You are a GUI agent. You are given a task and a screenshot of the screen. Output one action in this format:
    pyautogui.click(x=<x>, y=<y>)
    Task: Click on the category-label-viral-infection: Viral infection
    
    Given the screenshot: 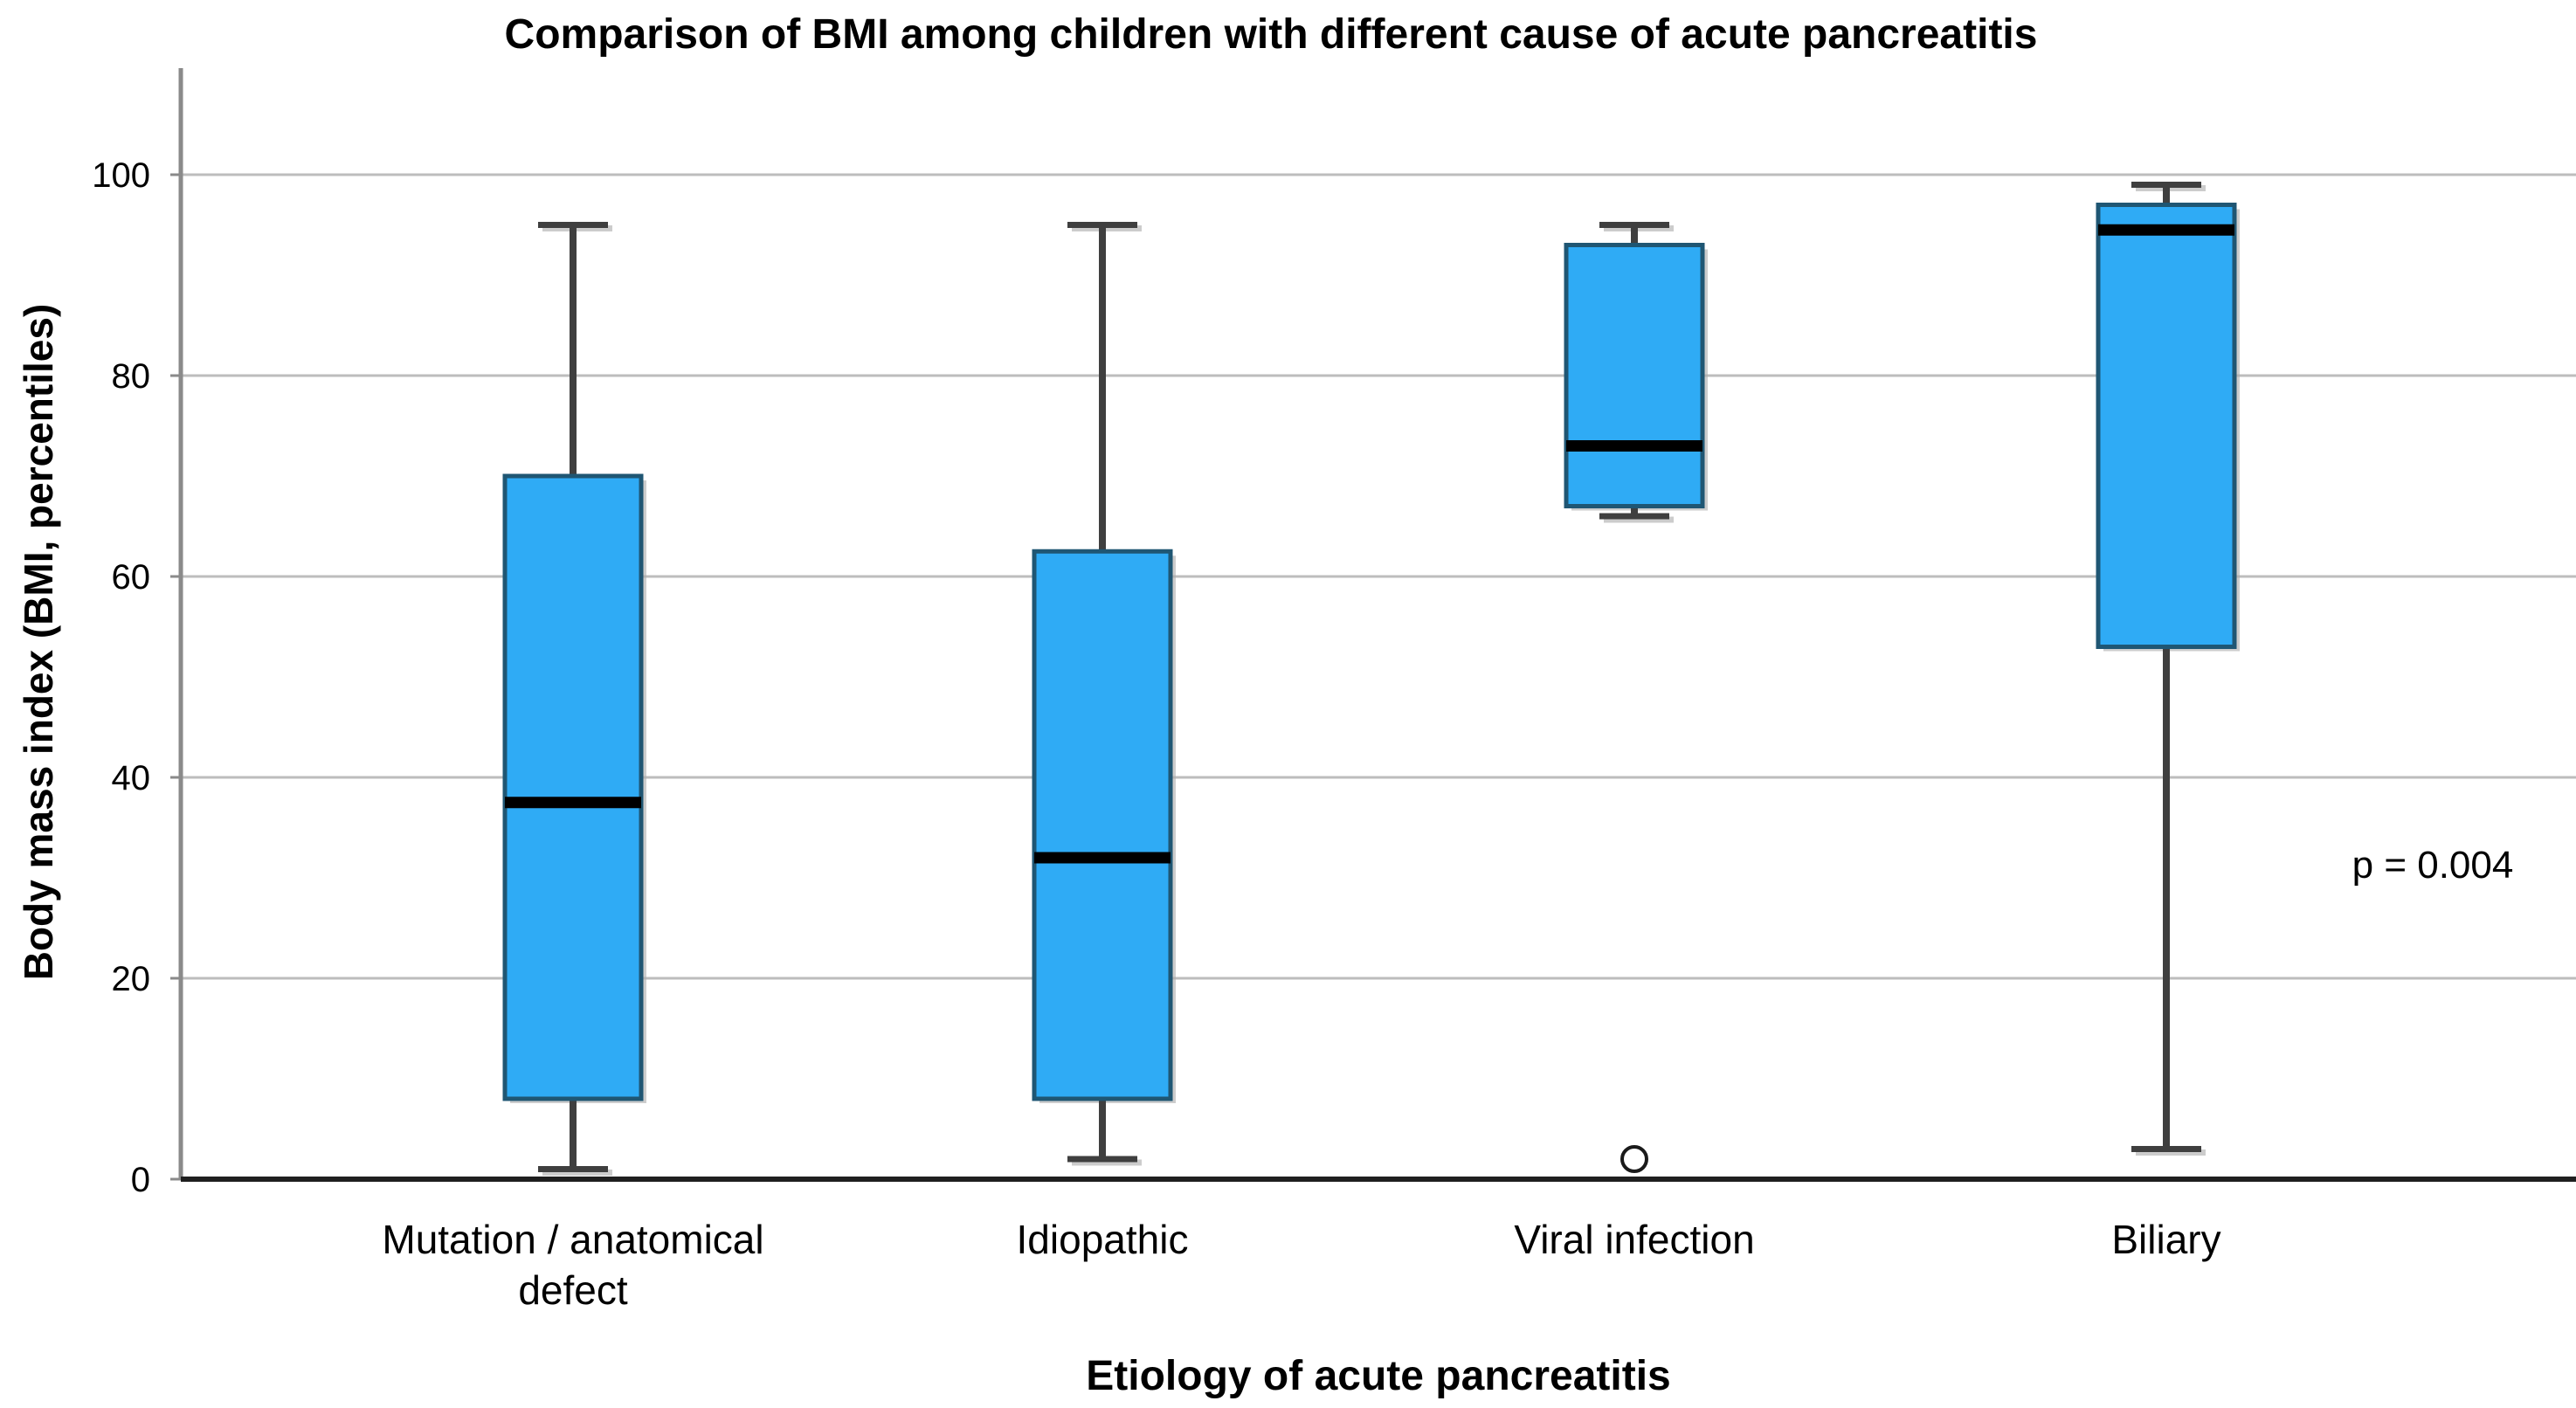 What is the action you would take?
    pyautogui.click(x=1634, y=1239)
    